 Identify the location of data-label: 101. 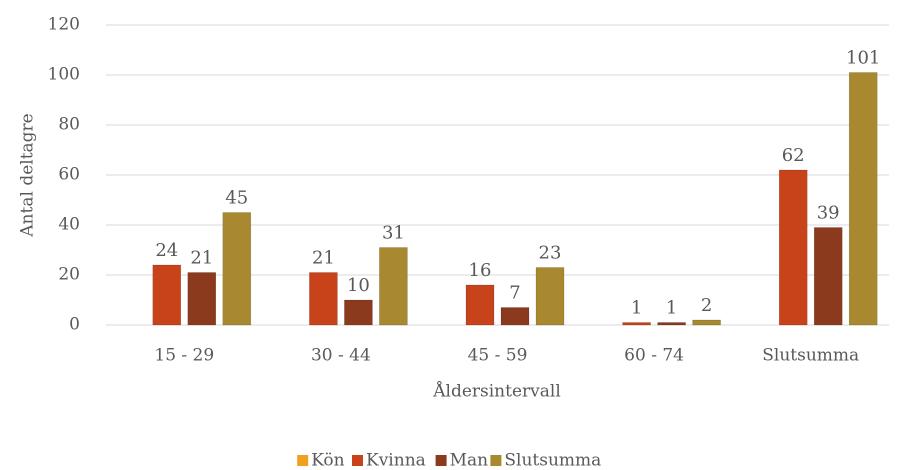
(863, 58).